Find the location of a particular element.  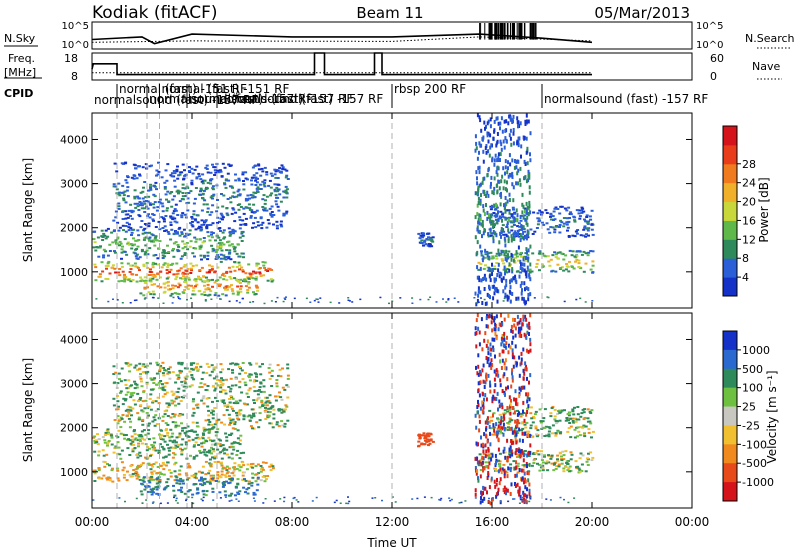

velocity-colorbar-tick-label: 500 is located at coordinates (752, 369).